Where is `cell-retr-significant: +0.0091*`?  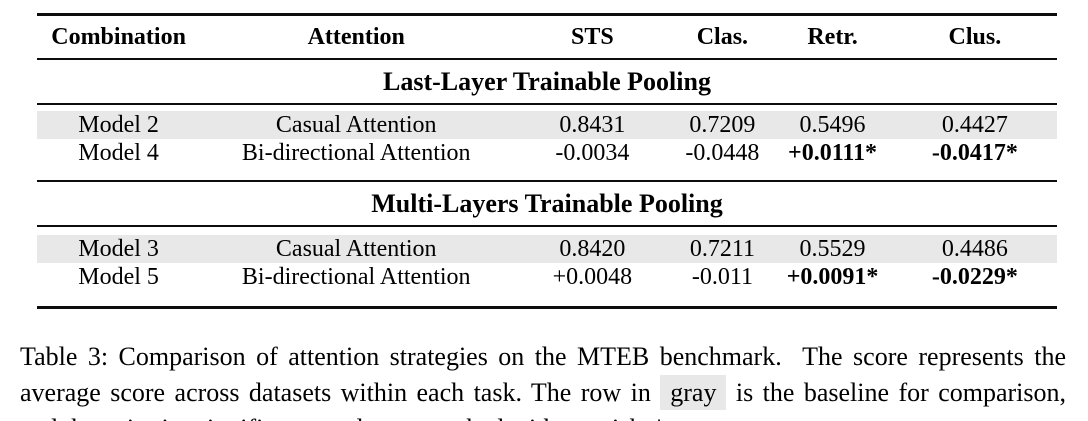 cell-retr-significant: +0.0091* is located at coordinates (832, 276).